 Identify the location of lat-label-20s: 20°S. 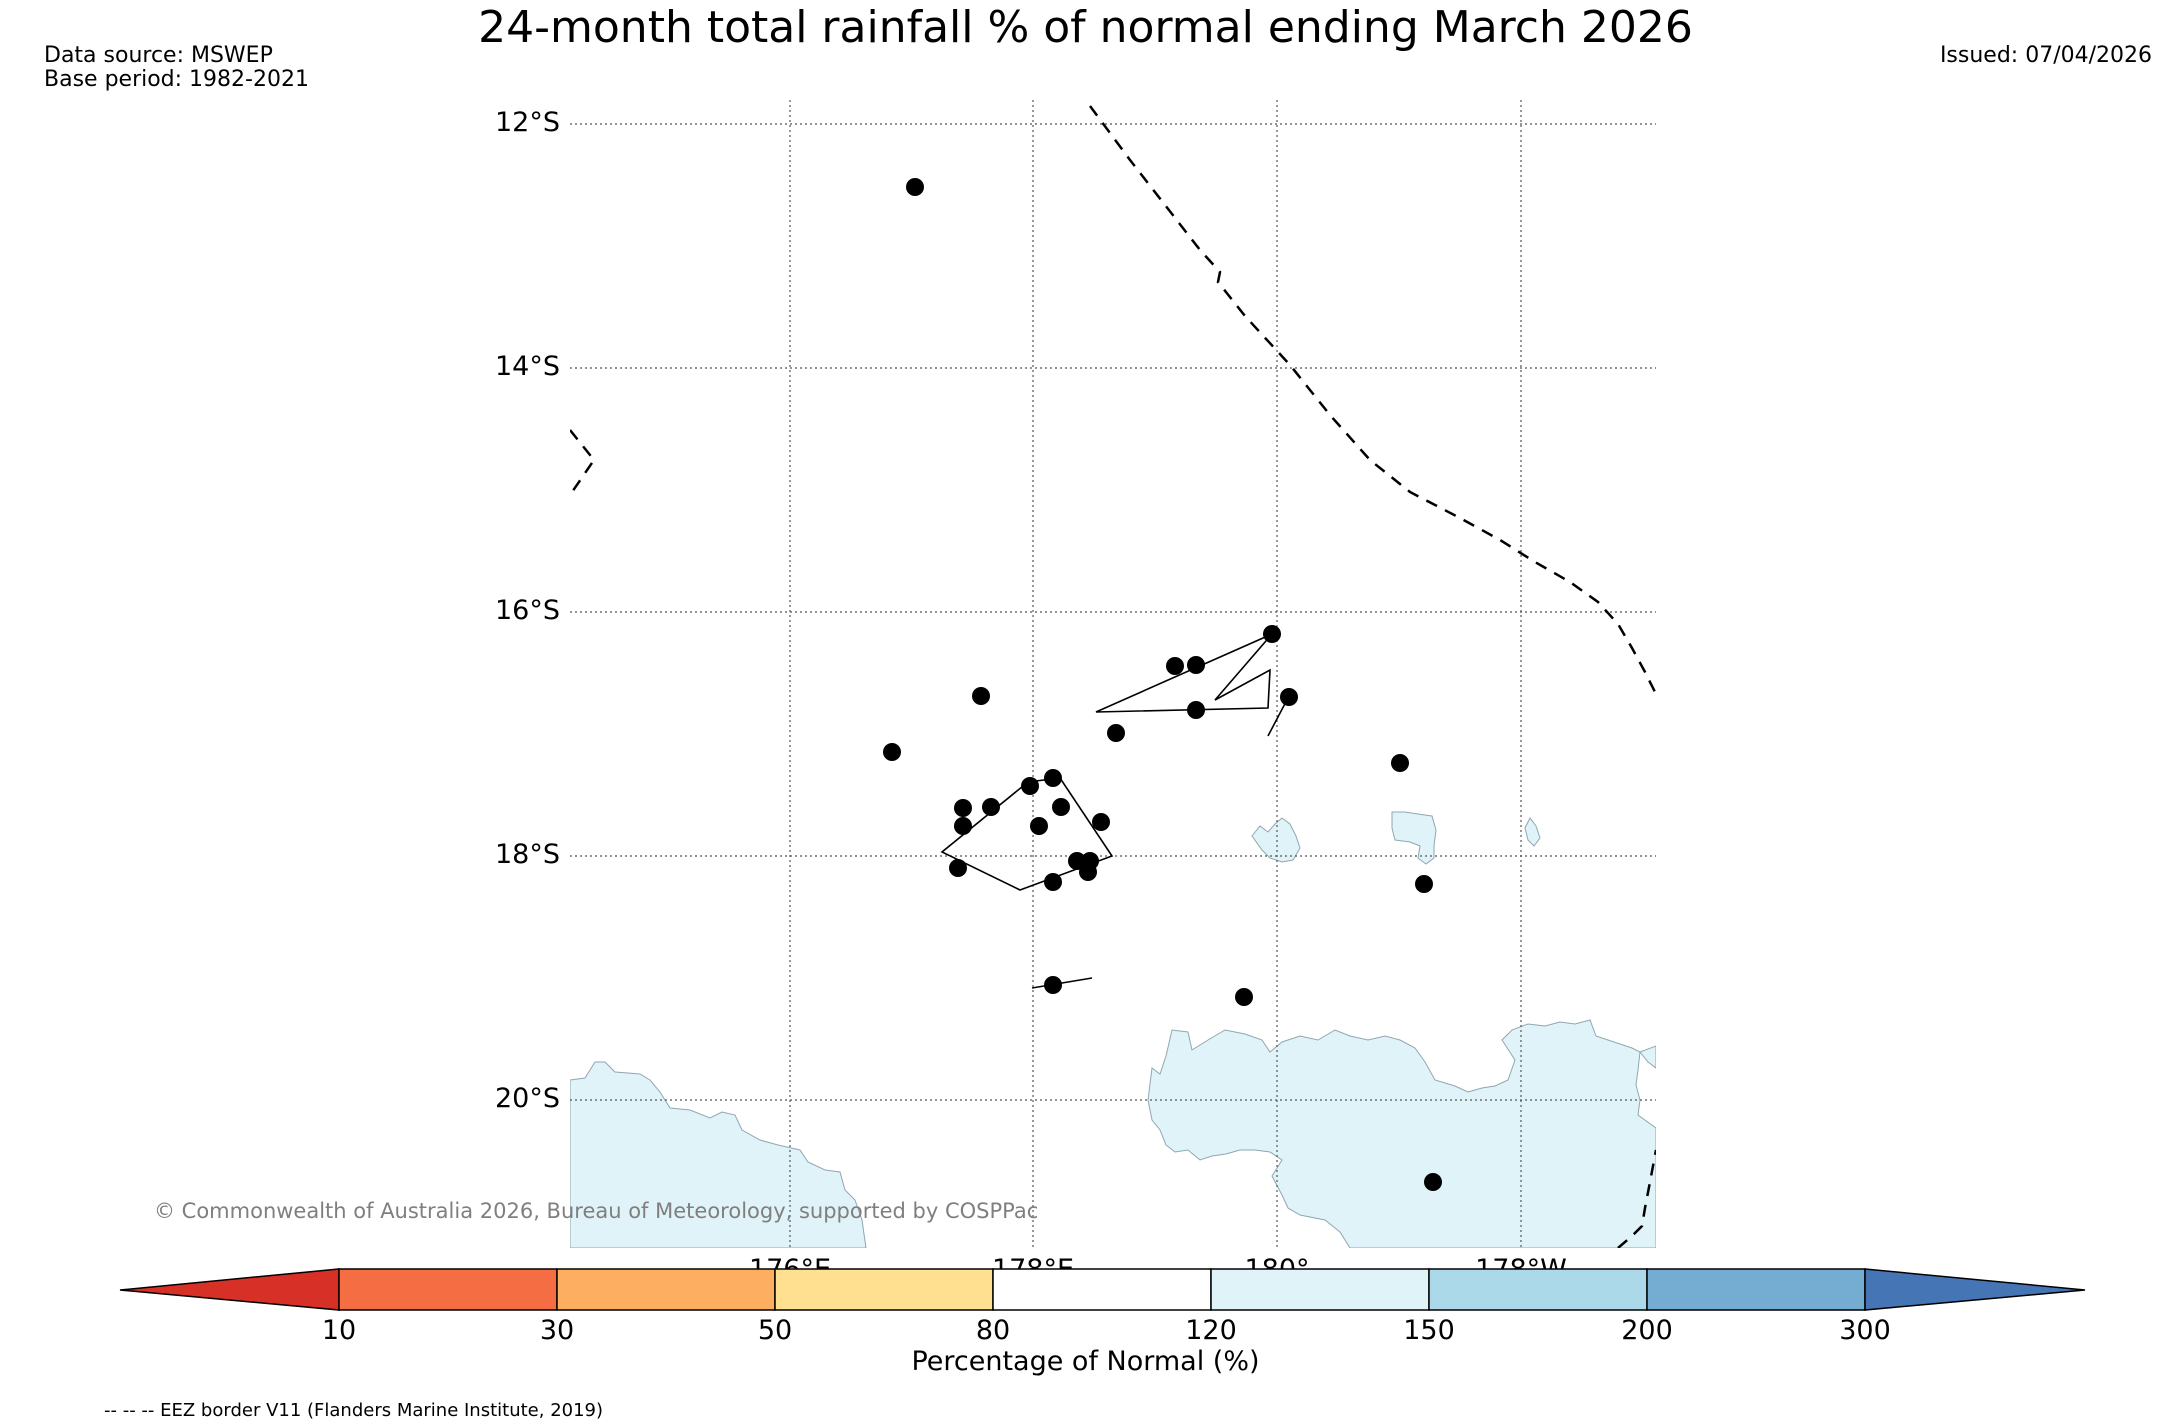
(527, 1098).